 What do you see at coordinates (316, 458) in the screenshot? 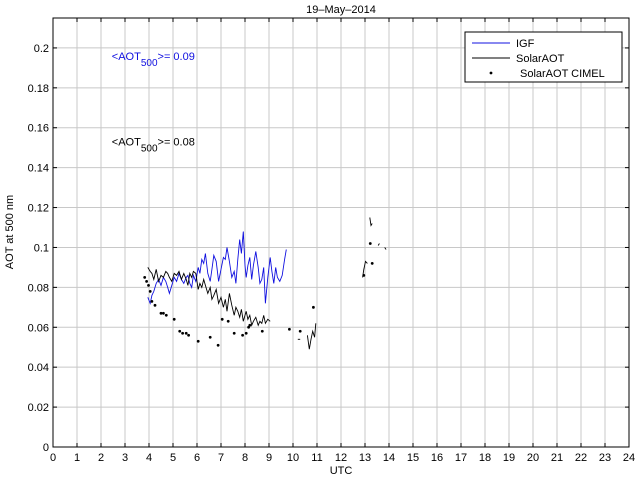
I see `x-tick-label: 11` at bounding box center [316, 458].